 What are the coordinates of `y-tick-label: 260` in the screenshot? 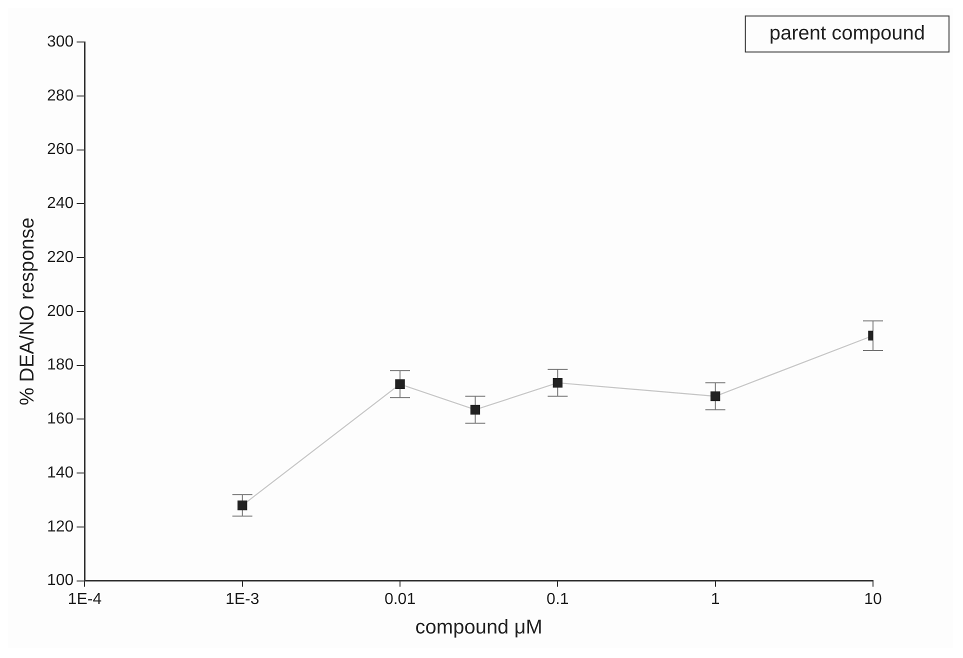 It's located at (60, 149).